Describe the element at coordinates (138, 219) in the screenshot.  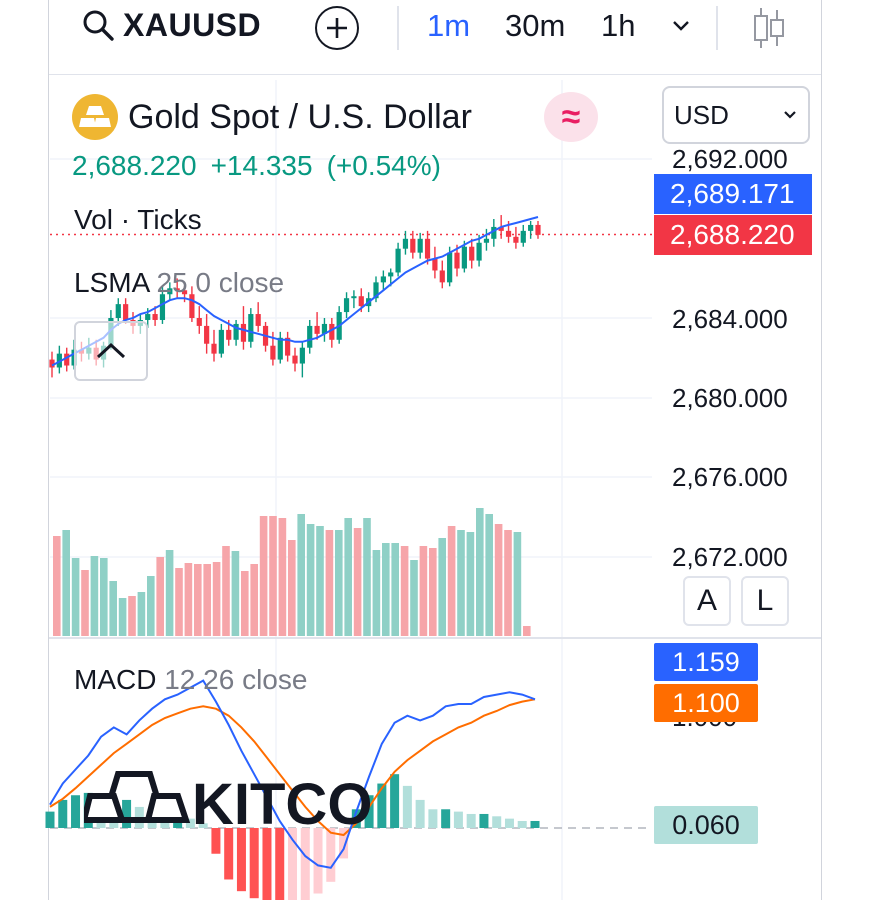
I see `volume-legend: Vol · Ticks` at that location.